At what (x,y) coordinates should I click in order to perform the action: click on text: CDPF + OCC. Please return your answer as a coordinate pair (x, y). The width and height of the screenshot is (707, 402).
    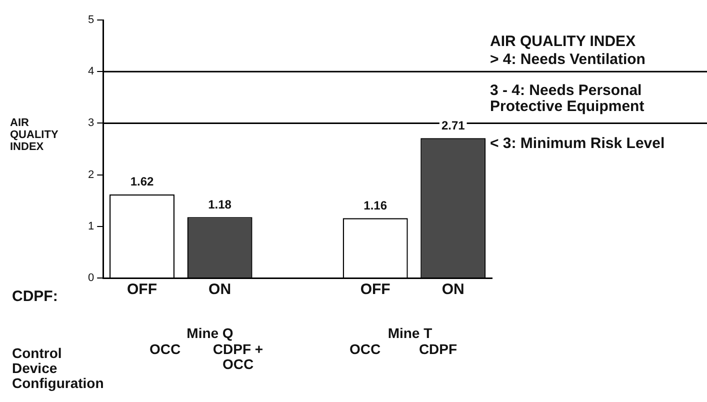
    Looking at the image, I should click on (238, 356).